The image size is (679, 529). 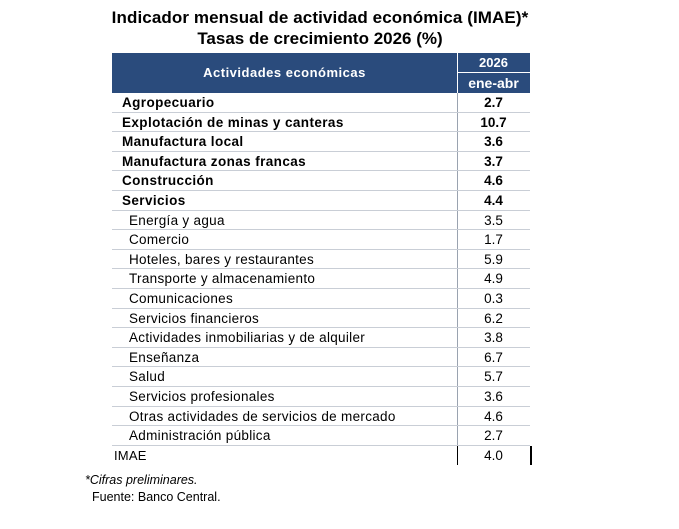 I want to click on row-name: Administración pública, so click(x=200, y=436).